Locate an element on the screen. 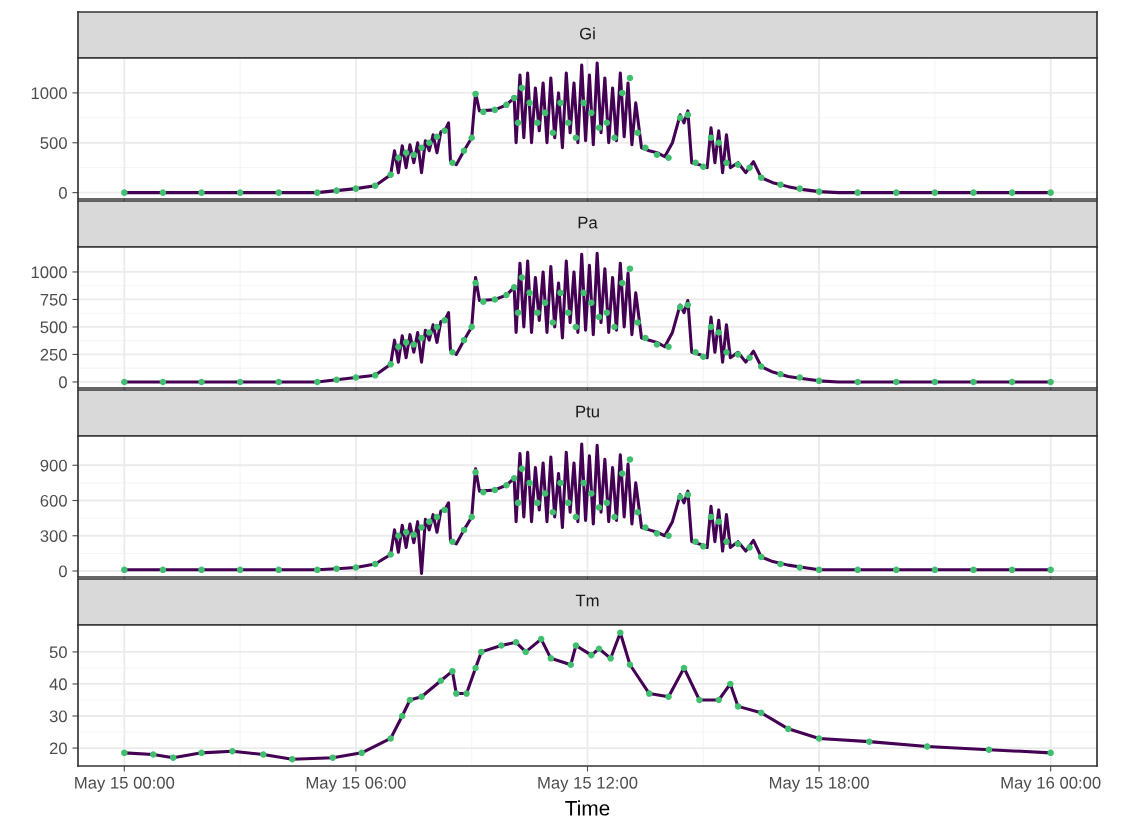  chart-title: Gi is located at coordinates (587, 33).